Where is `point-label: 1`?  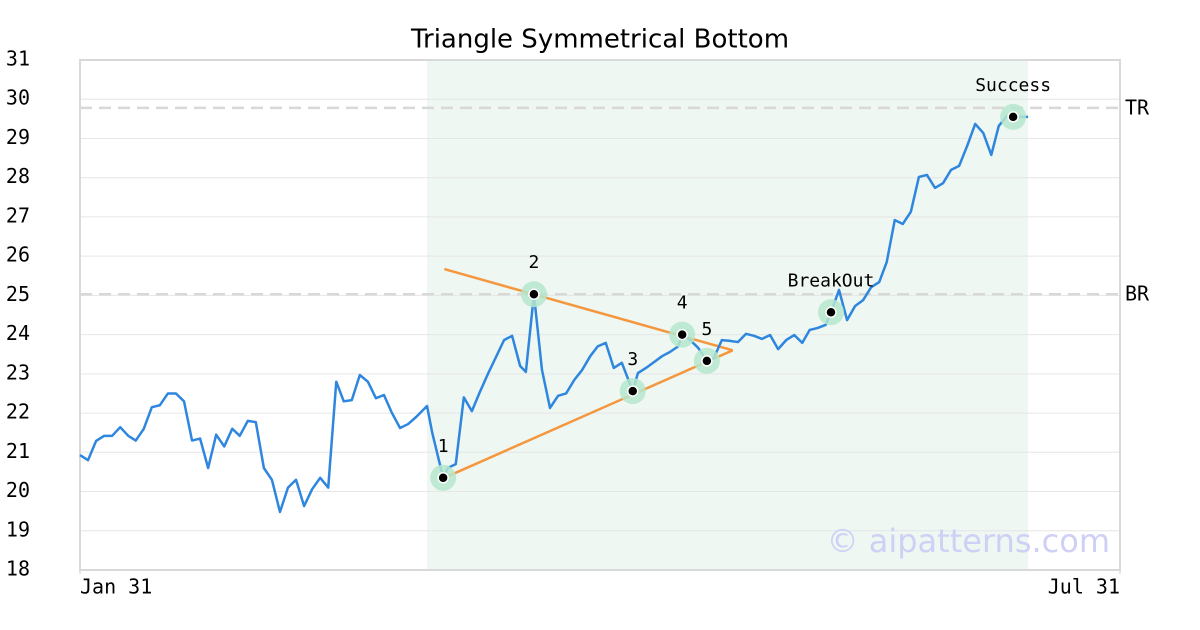 point-label: 1 is located at coordinates (443, 446).